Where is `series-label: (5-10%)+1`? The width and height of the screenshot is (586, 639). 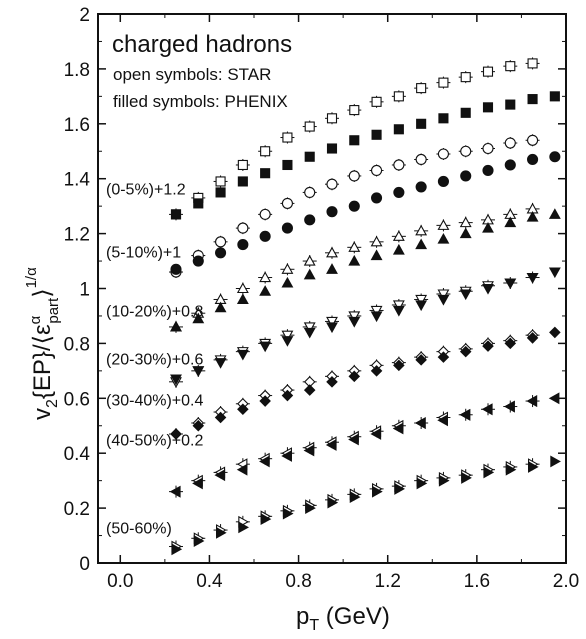
series-label: (5-10%)+1 is located at coordinates (143, 252).